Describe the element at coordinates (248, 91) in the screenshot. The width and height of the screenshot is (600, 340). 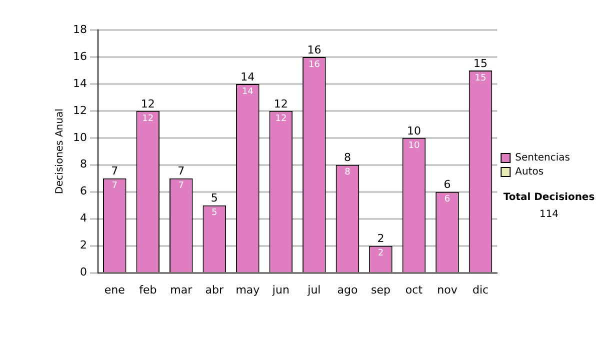
I see `data-label: 14` at that location.